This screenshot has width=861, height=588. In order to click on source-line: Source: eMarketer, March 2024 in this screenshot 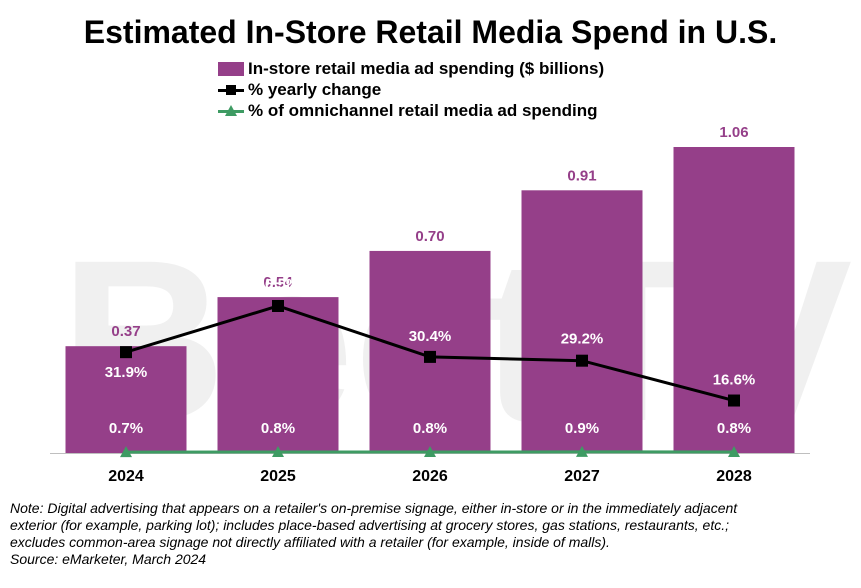, I will do `click(108, 559)`.